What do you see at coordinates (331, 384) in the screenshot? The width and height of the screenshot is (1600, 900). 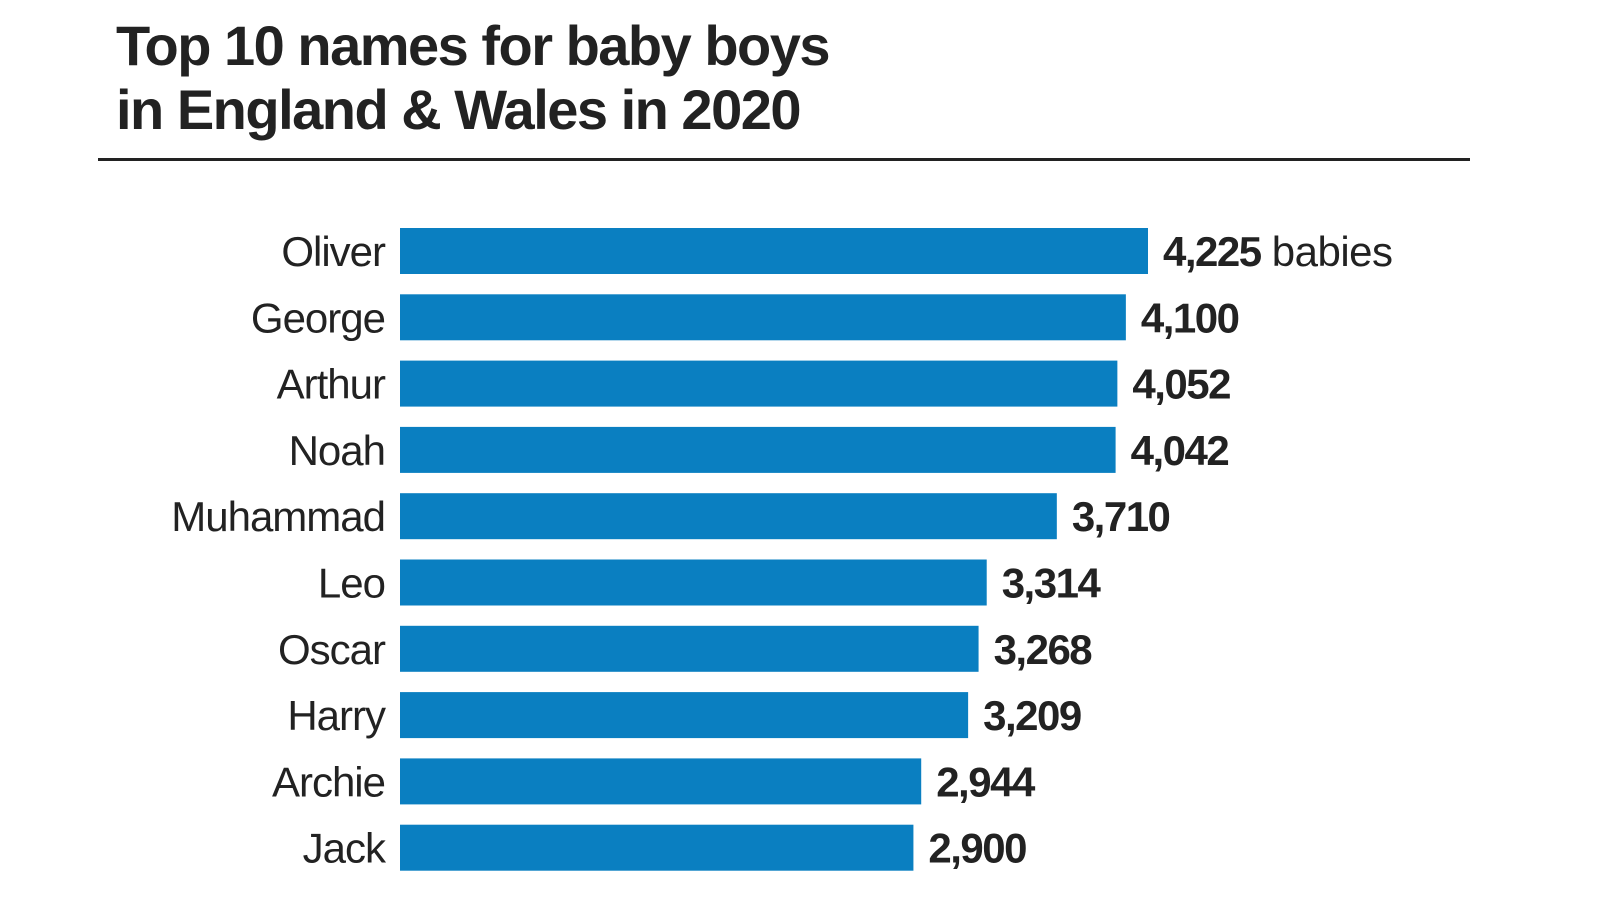 I see `category-label: Arthur` at bounding box center [331, 384].